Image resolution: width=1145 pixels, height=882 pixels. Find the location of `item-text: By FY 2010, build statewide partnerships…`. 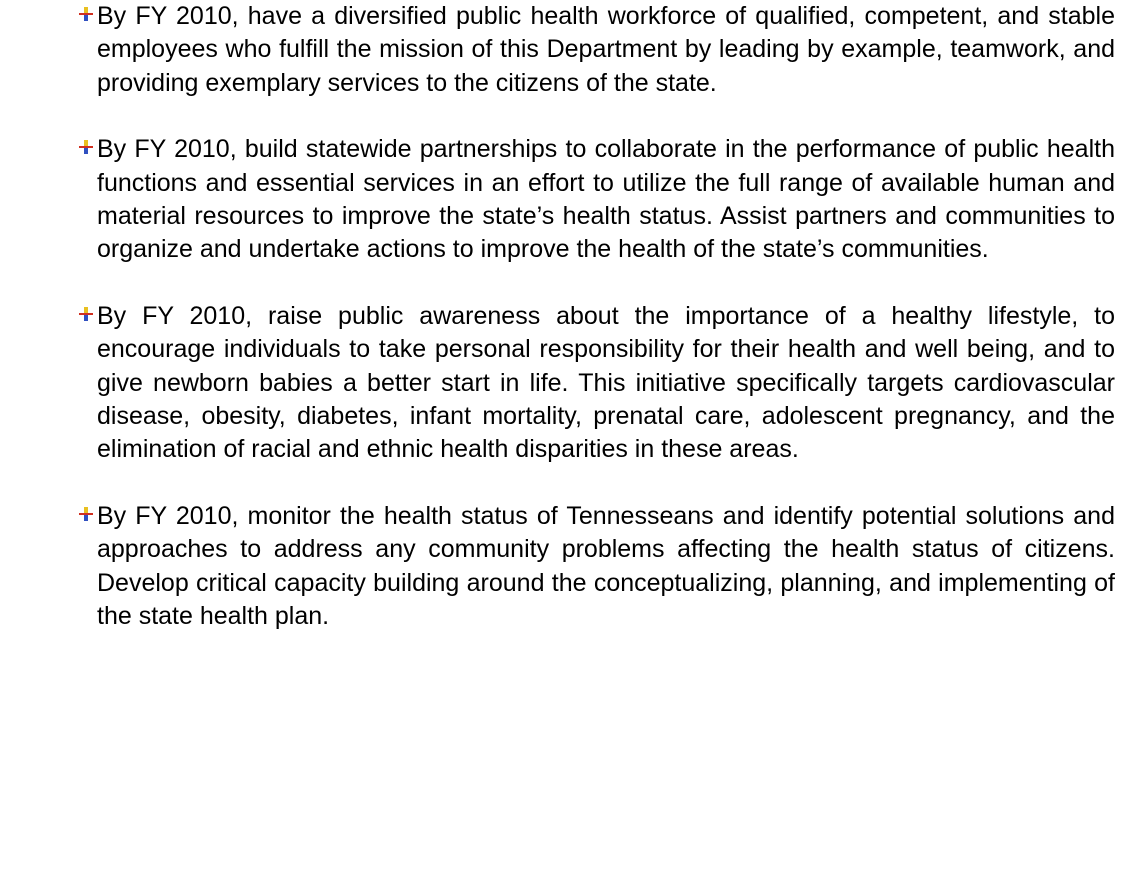

item-text: By FY 2010, build statewide partnerships… is located at coordinates (606, 199).